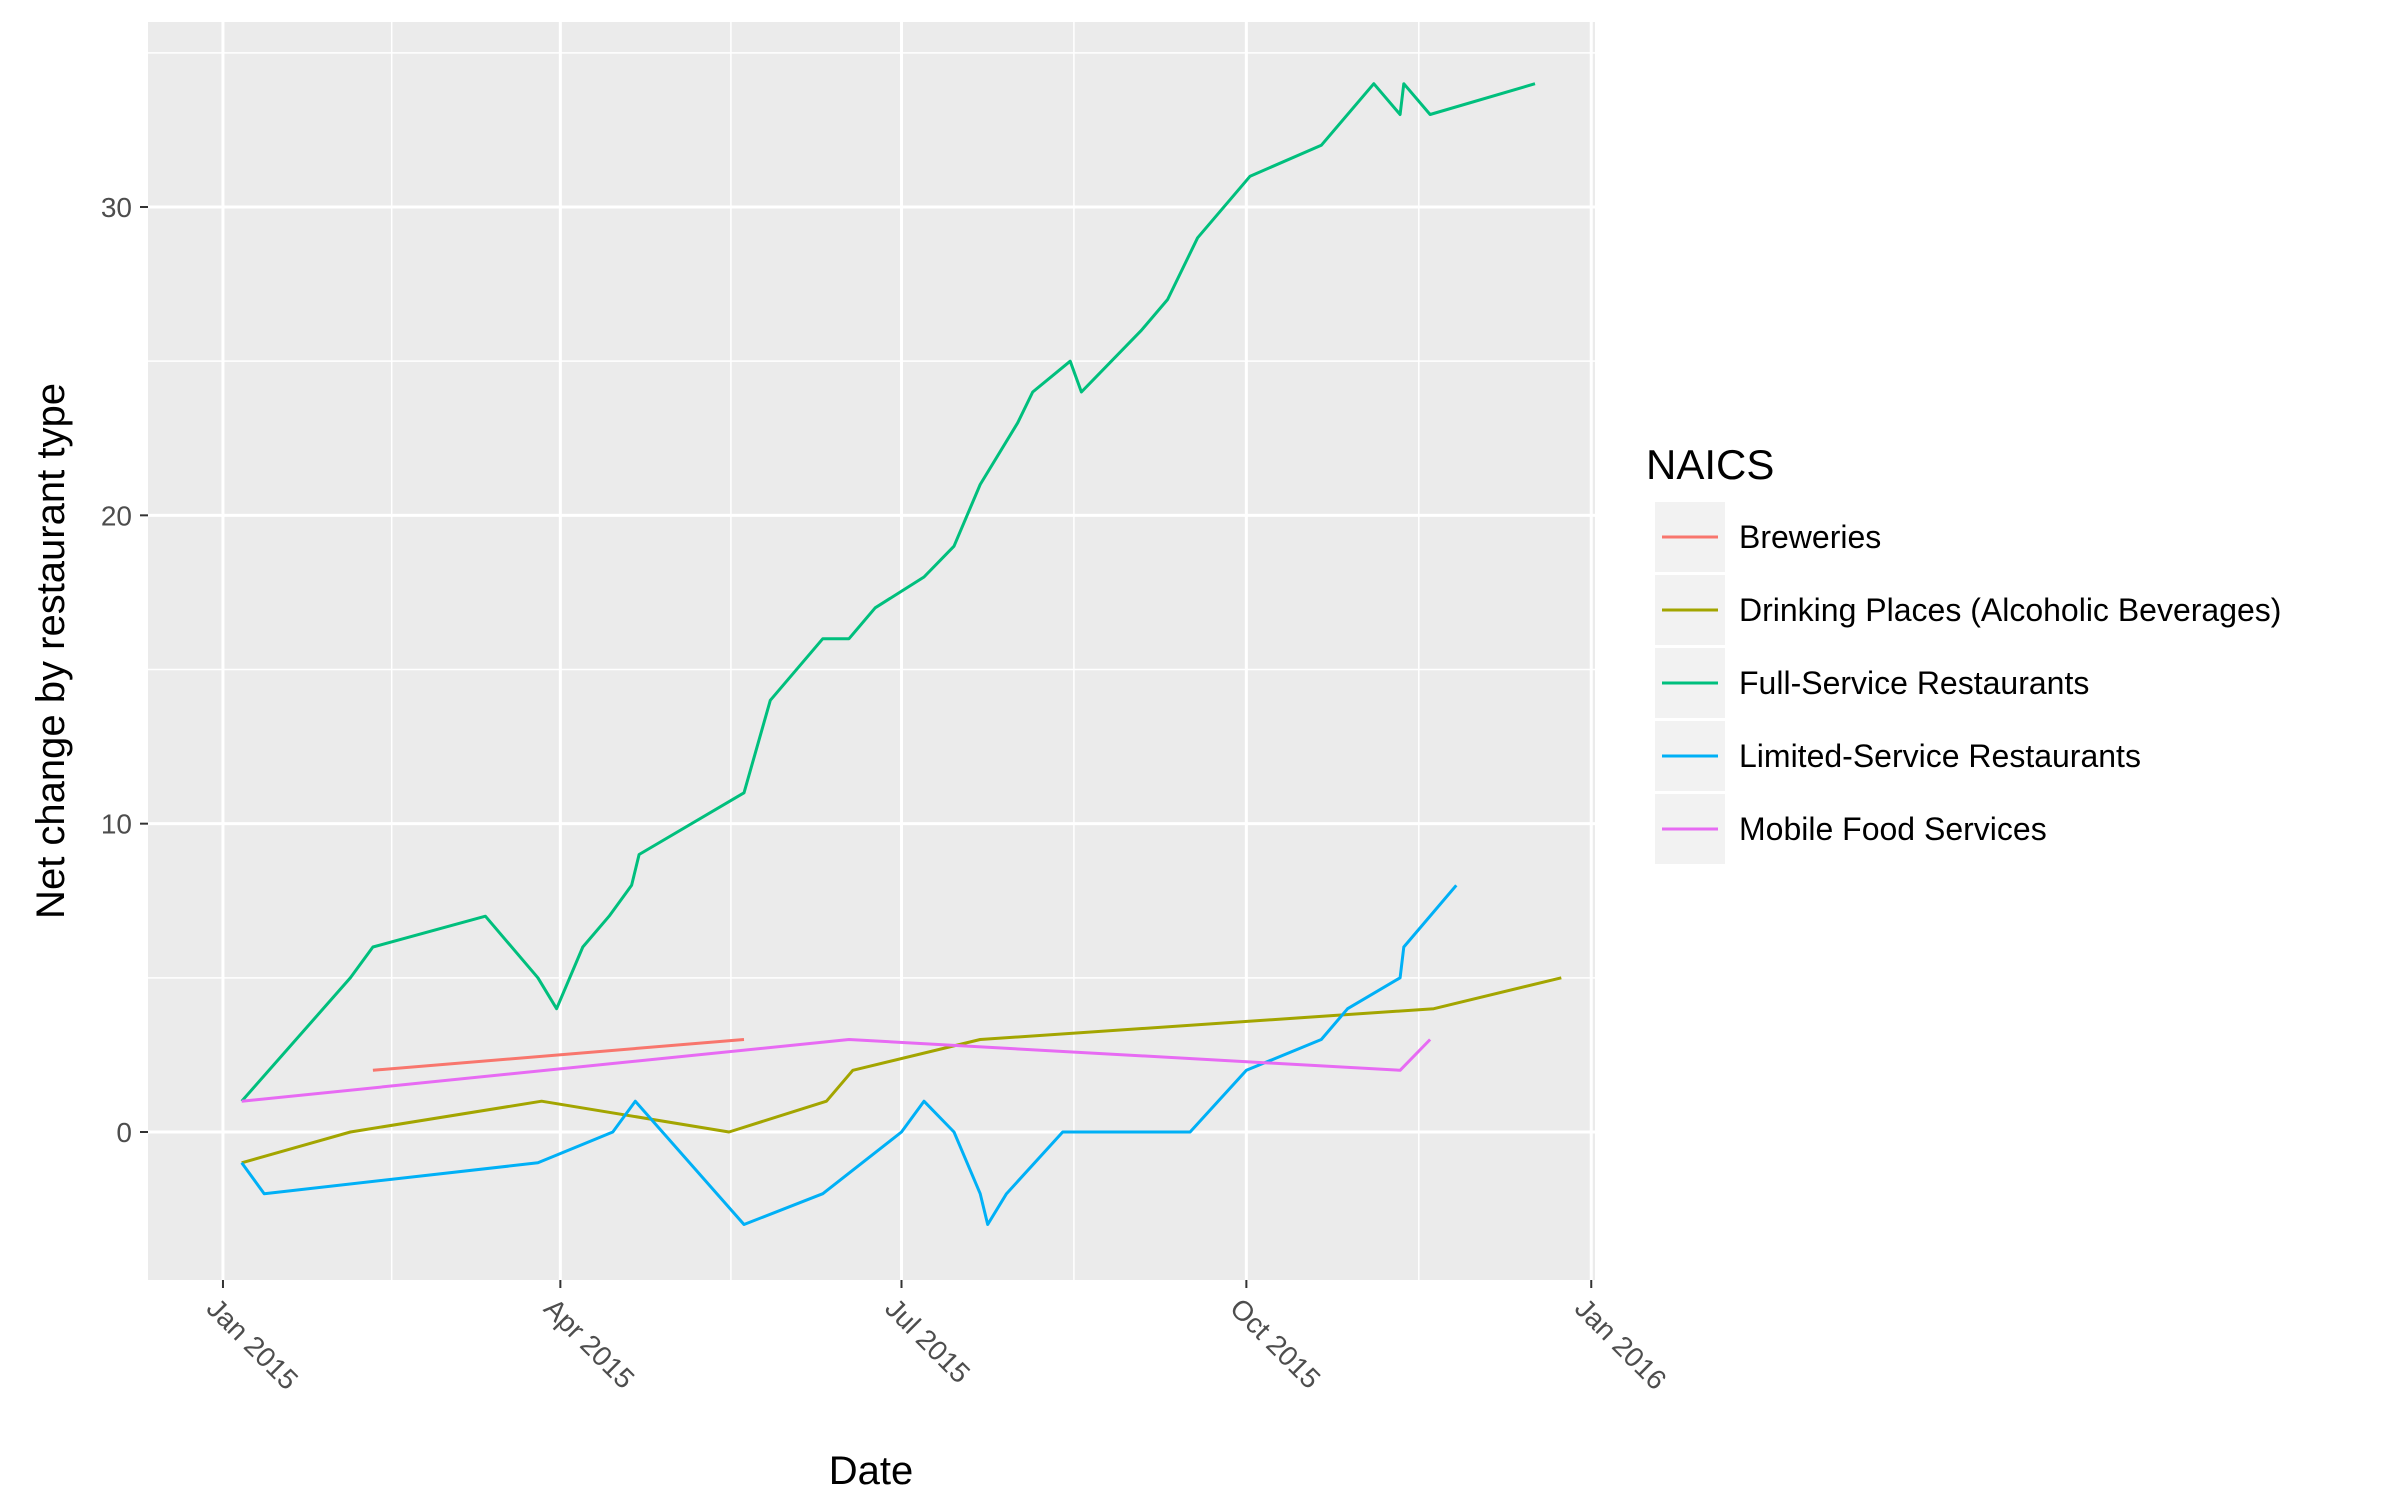  What do you see at coordinates (1893, 829) in the screenshot?
I see `legend-label: Mobile Food Services` at bounding box center [1893, 829].